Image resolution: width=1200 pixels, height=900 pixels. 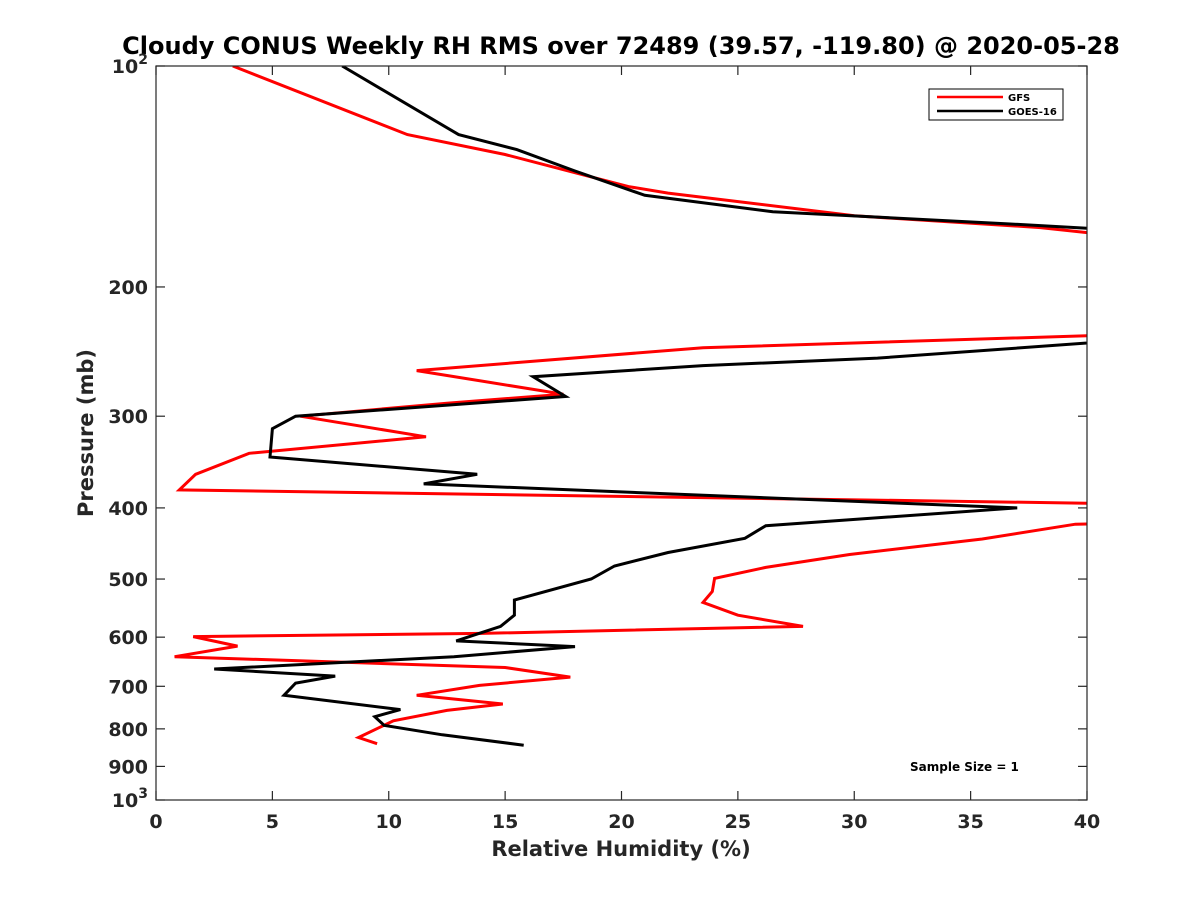 I want to click on legend-label-goes16: GOES-16, so click(x=1032, y=112).